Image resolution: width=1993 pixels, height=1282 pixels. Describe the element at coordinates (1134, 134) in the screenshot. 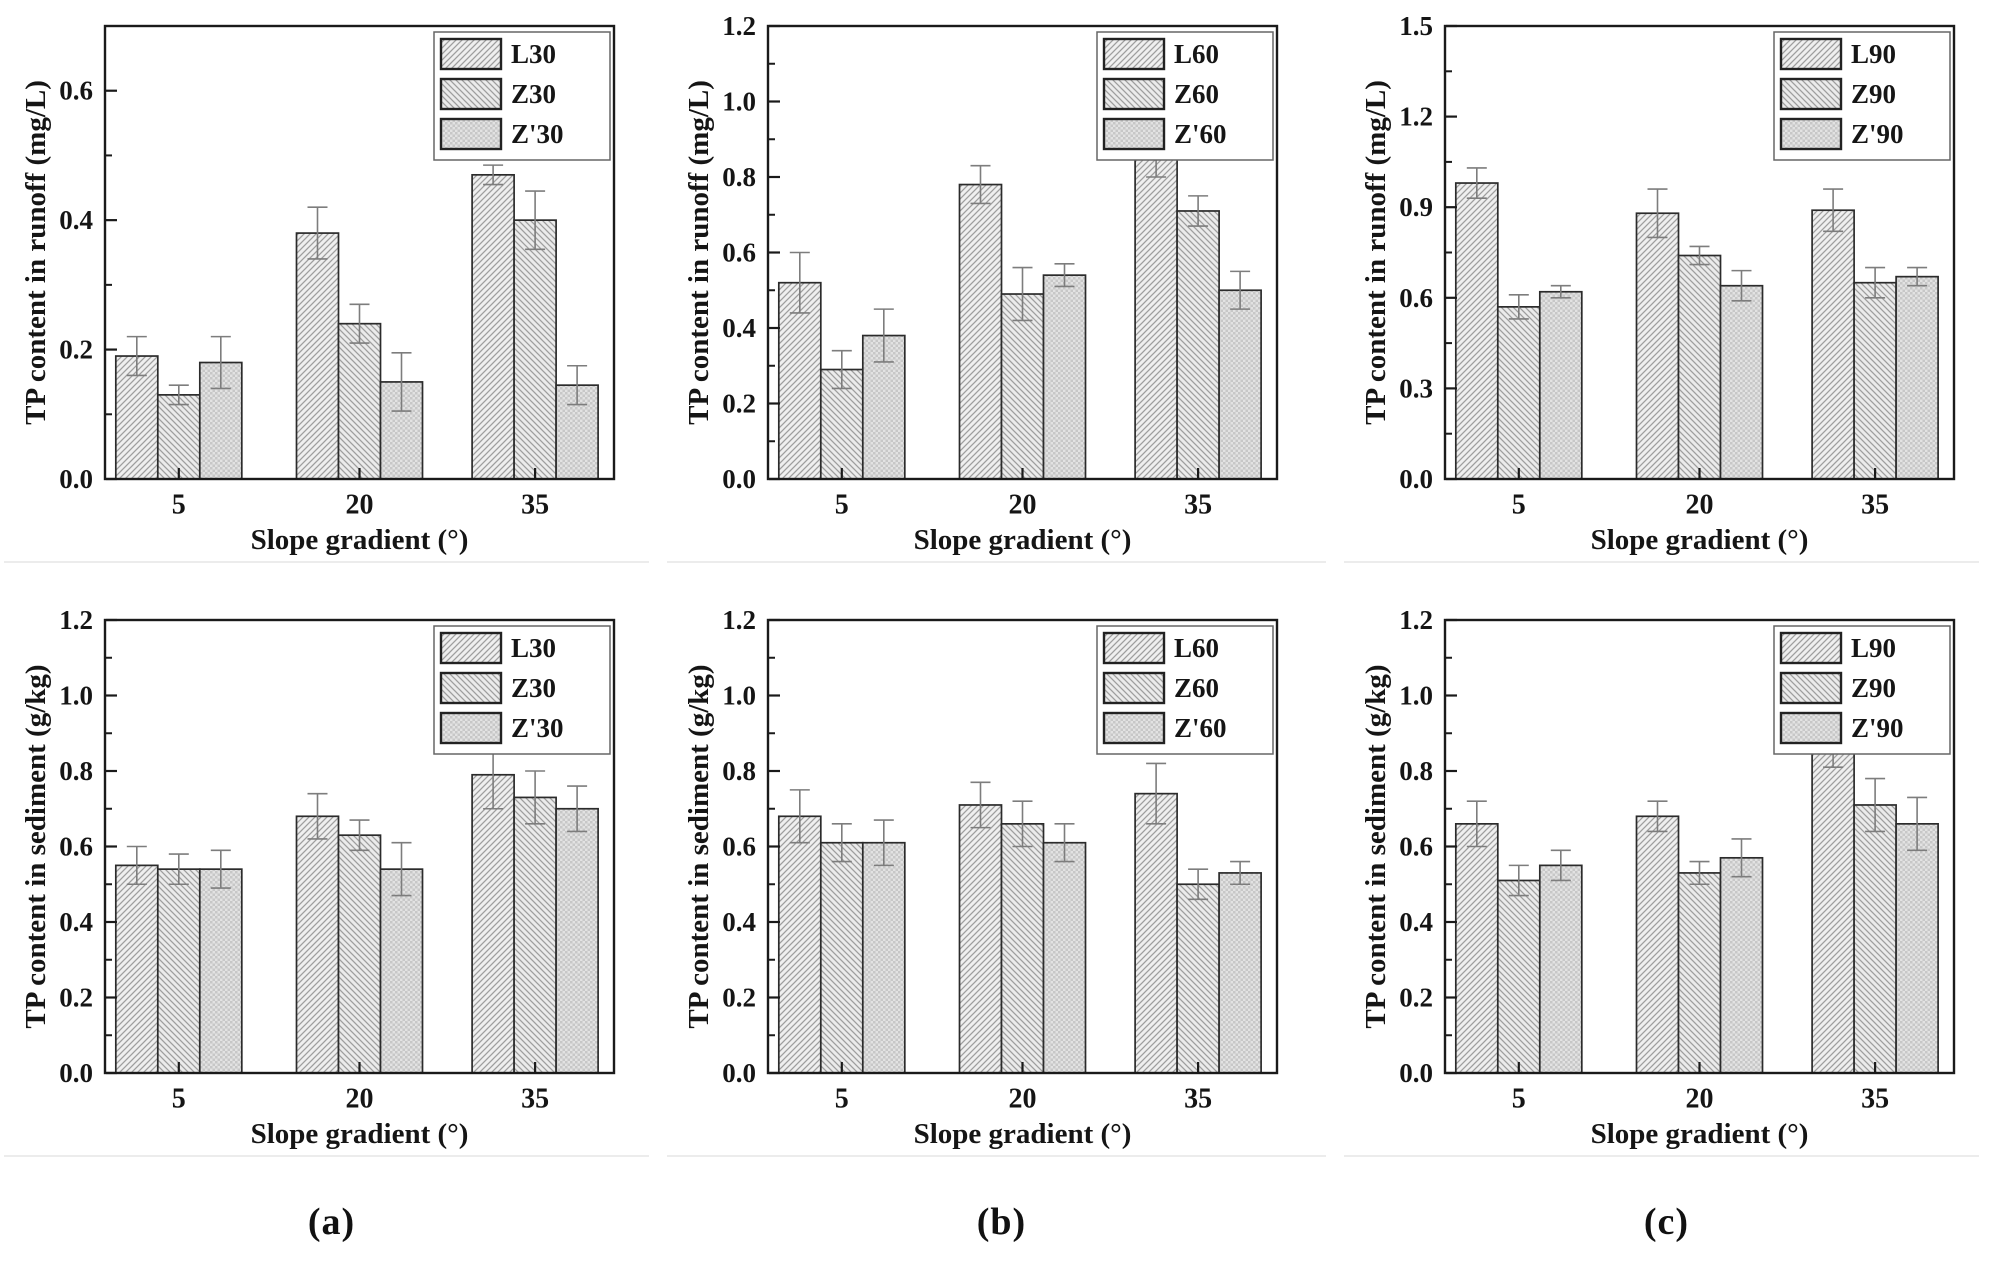

I see `legend-swatch-Z'60` at that location.